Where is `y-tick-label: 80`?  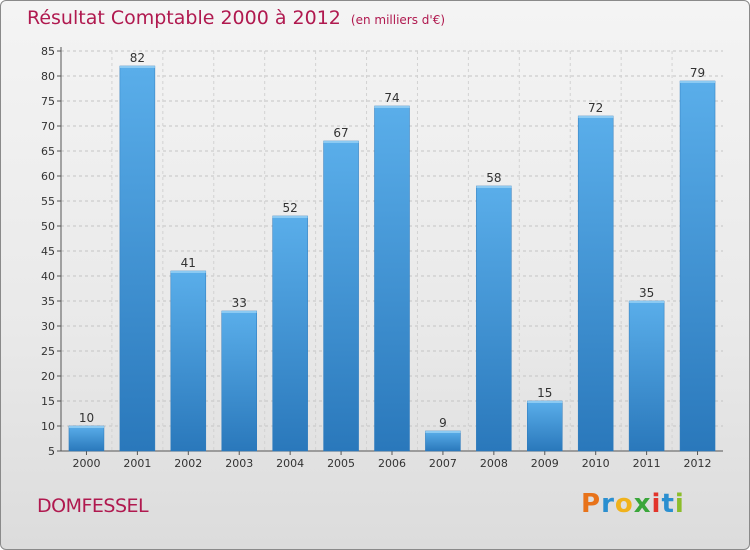 y-tick-label: 80 is located at coordinates (48, 76).